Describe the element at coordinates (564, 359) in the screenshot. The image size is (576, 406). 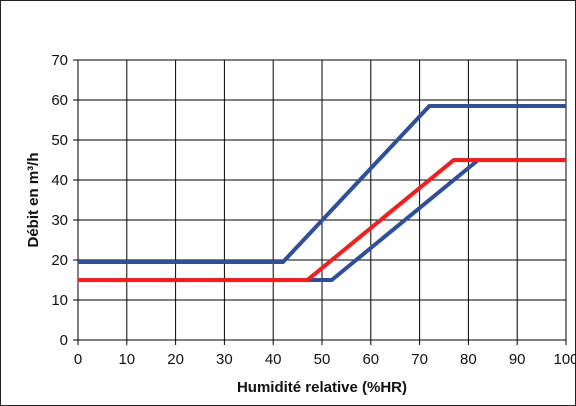
I see `x-tick-label: 100` at that location.